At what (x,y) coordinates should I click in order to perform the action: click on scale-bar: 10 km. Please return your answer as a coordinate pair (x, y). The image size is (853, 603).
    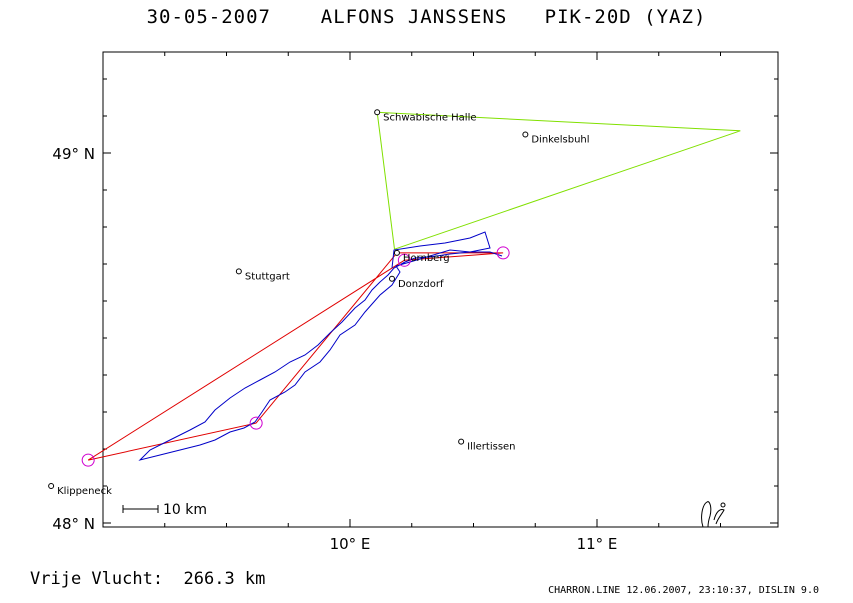
    Looking at the image, I should click on (164, 510).